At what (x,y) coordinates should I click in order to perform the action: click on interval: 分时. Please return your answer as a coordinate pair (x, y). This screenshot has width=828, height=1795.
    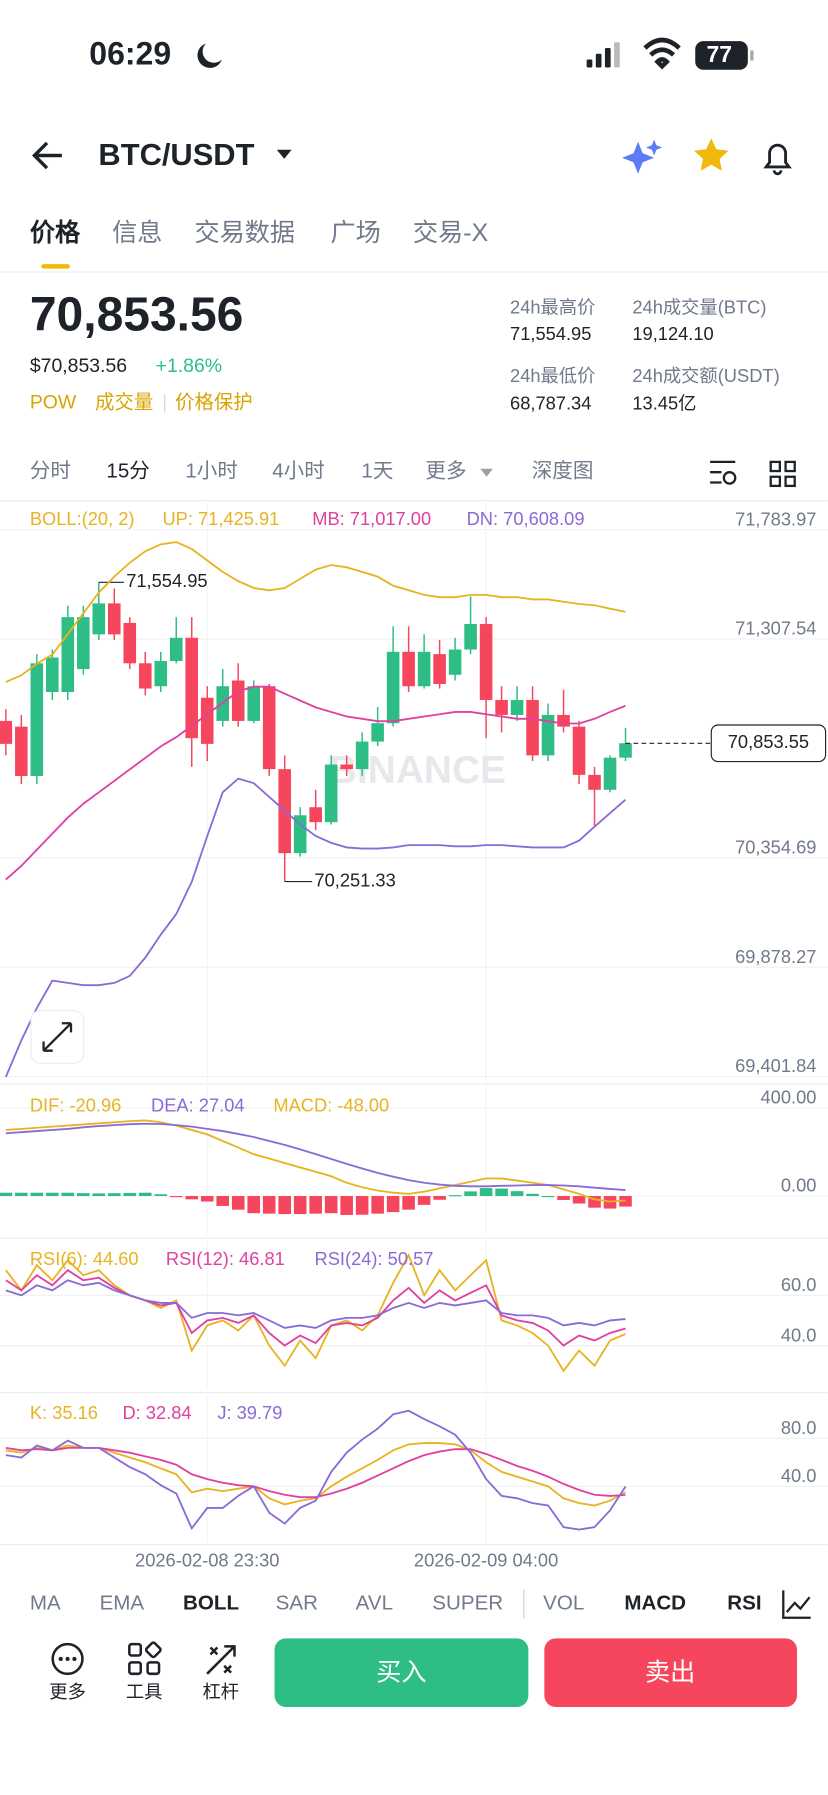
    Looking at the image, I should click on (50, 471).